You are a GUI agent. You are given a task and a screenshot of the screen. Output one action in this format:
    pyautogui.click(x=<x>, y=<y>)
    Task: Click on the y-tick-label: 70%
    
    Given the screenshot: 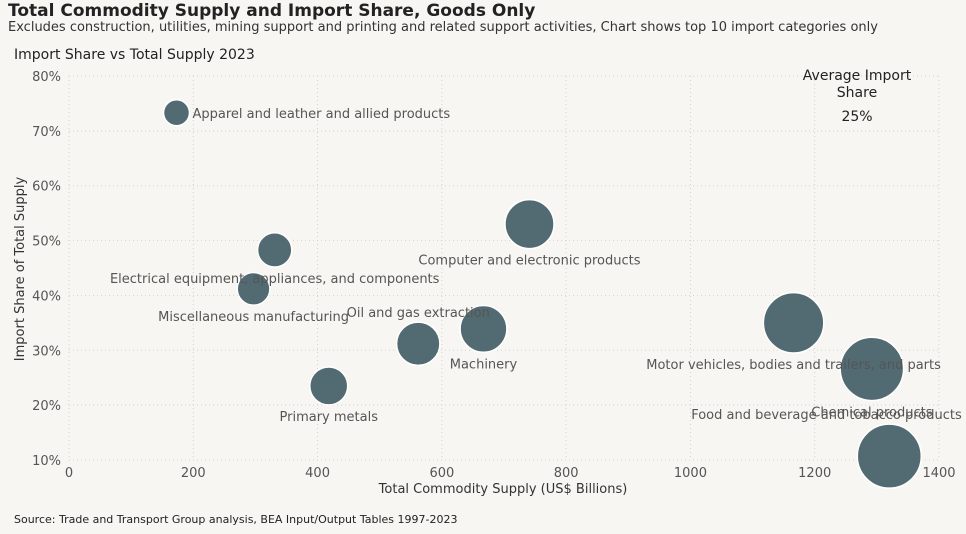 What is the action you would take?
    pyautogui.click(x=46, y=132)
    